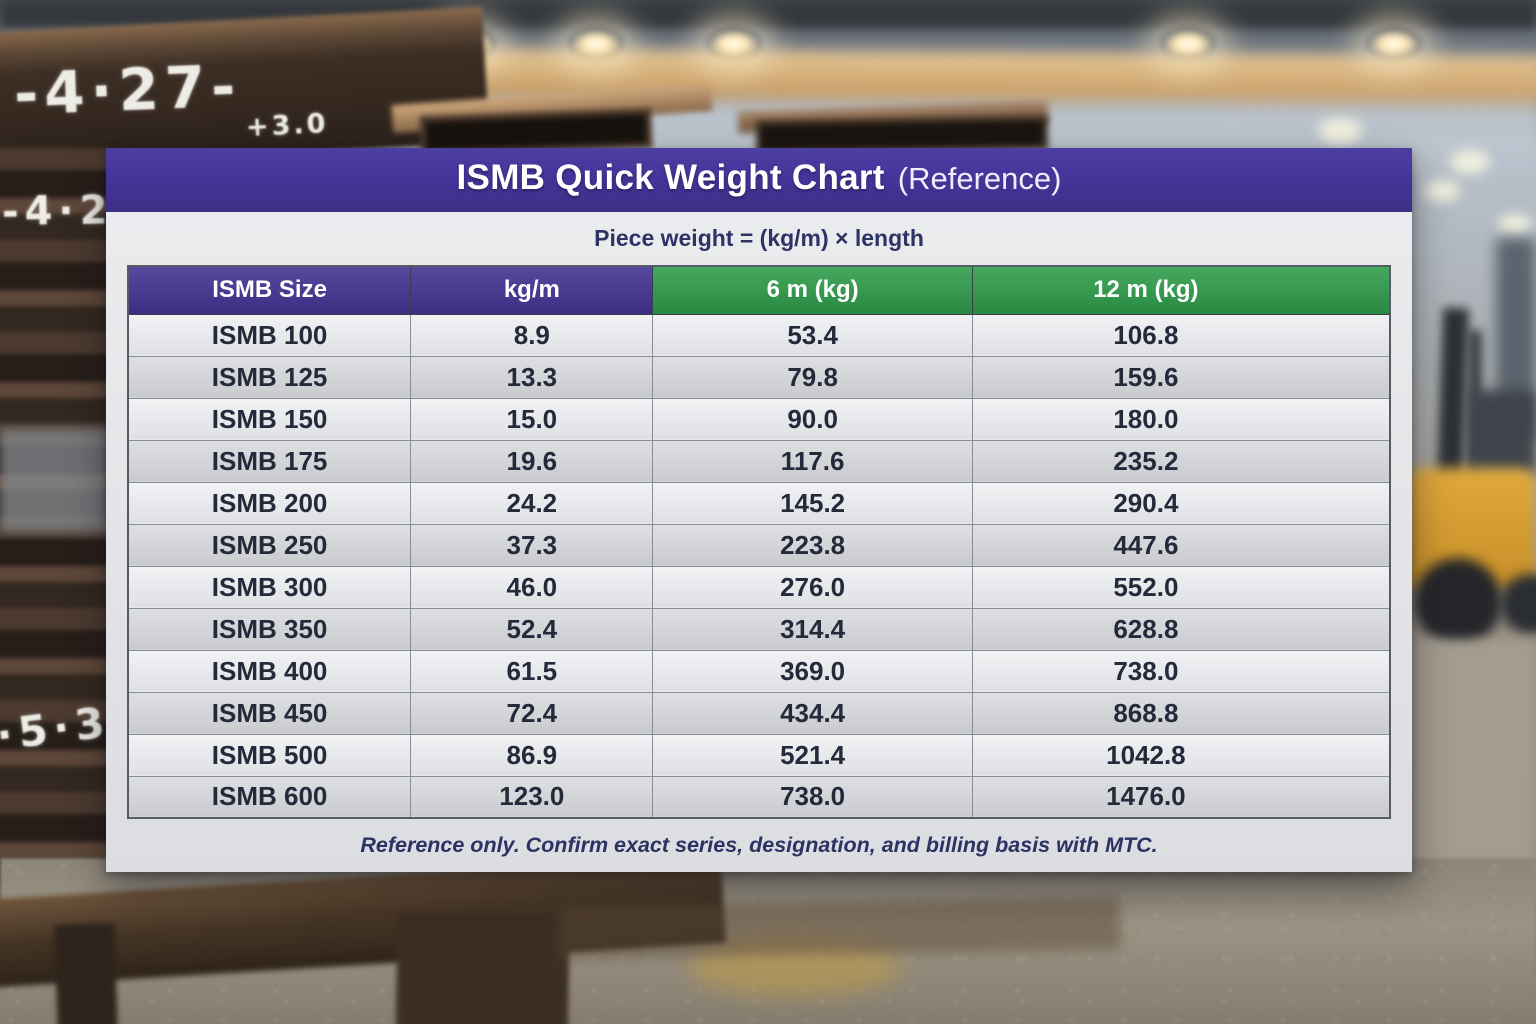 This screenshot has width=1536, height=1024. Describe the element at coordinates (812, 335) in the screenshot. I see `value-cell: 53.4` at that location.